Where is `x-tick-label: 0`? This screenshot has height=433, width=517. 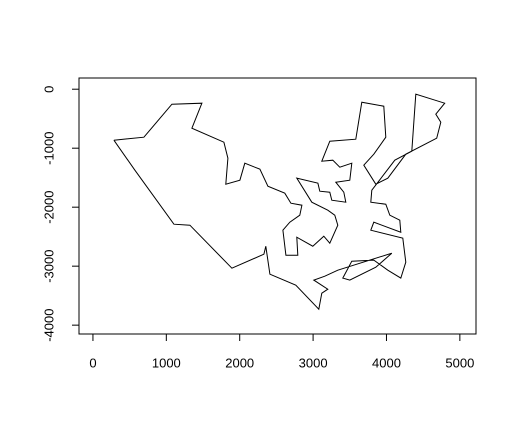
x-tick-label: 0 is located at coordinates (92, 362).